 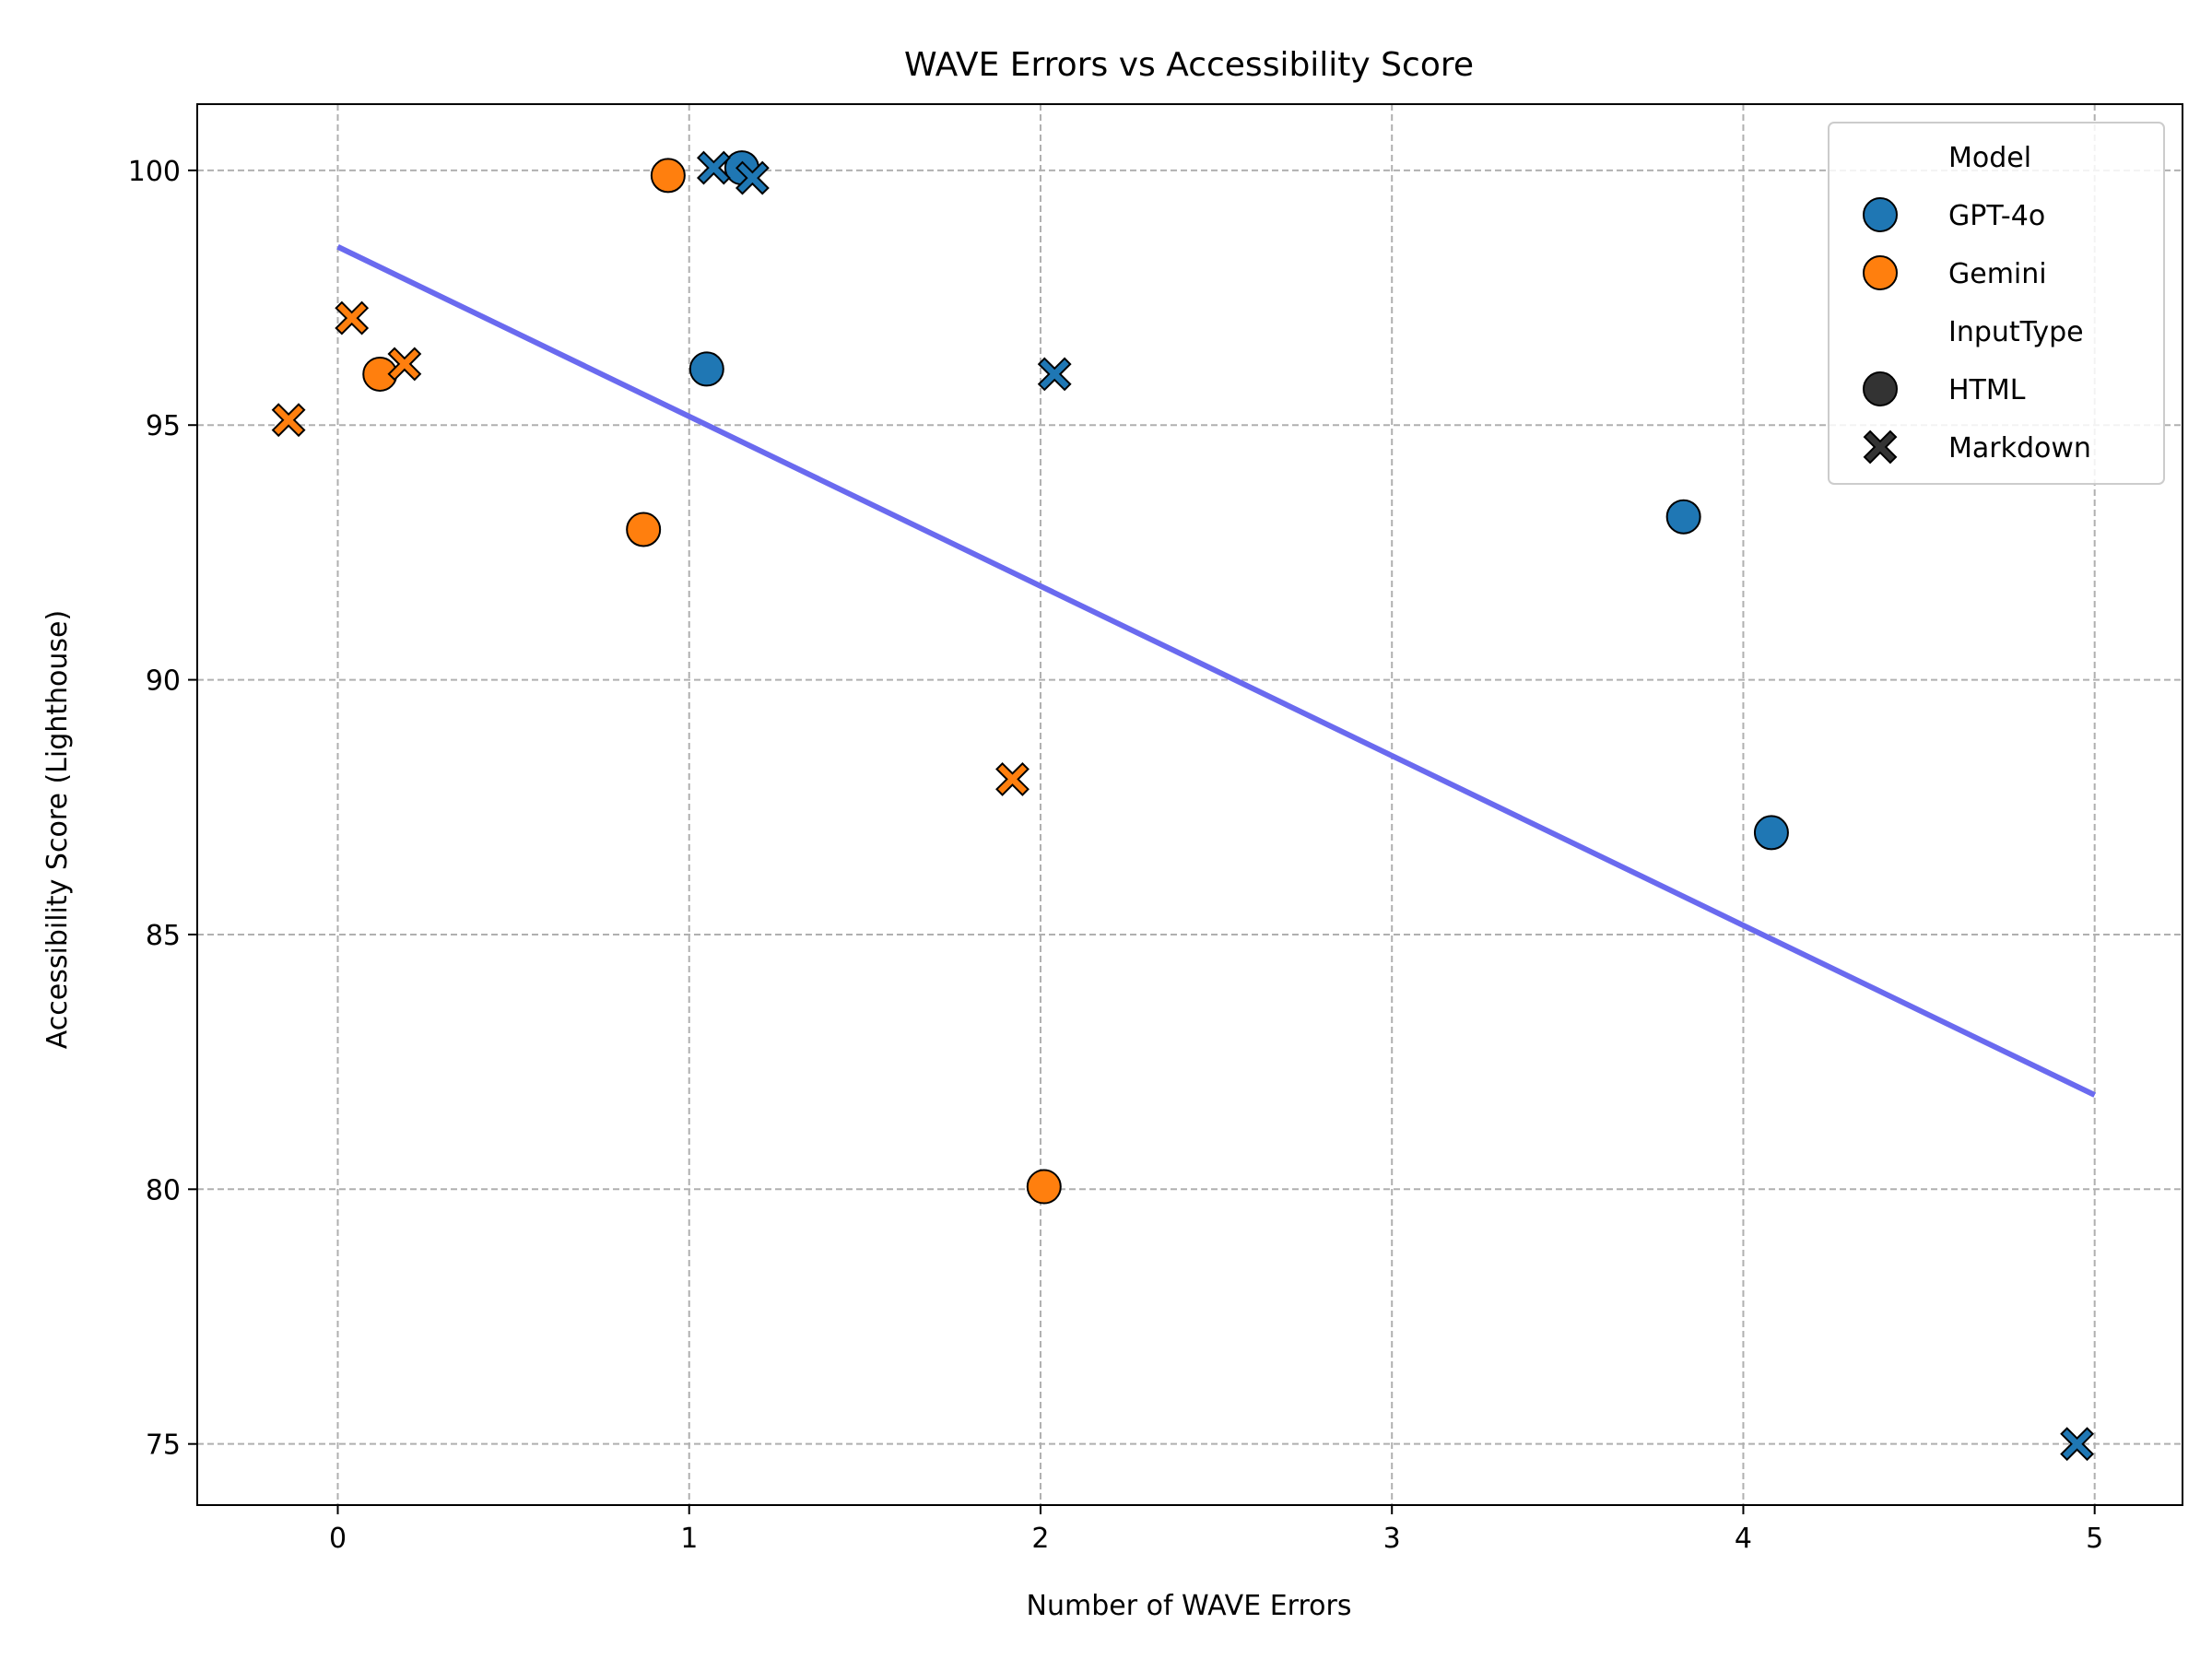 I want to click on legend-title: InputType, so click(x=2016, y=332).